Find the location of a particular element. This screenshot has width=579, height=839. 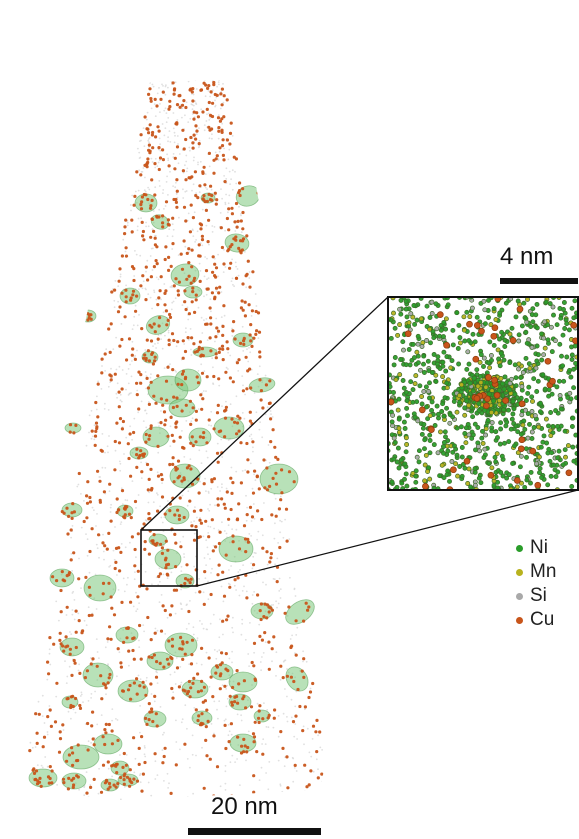

main-scalebar-label: 20 nm is located at coordinates (244, 806).